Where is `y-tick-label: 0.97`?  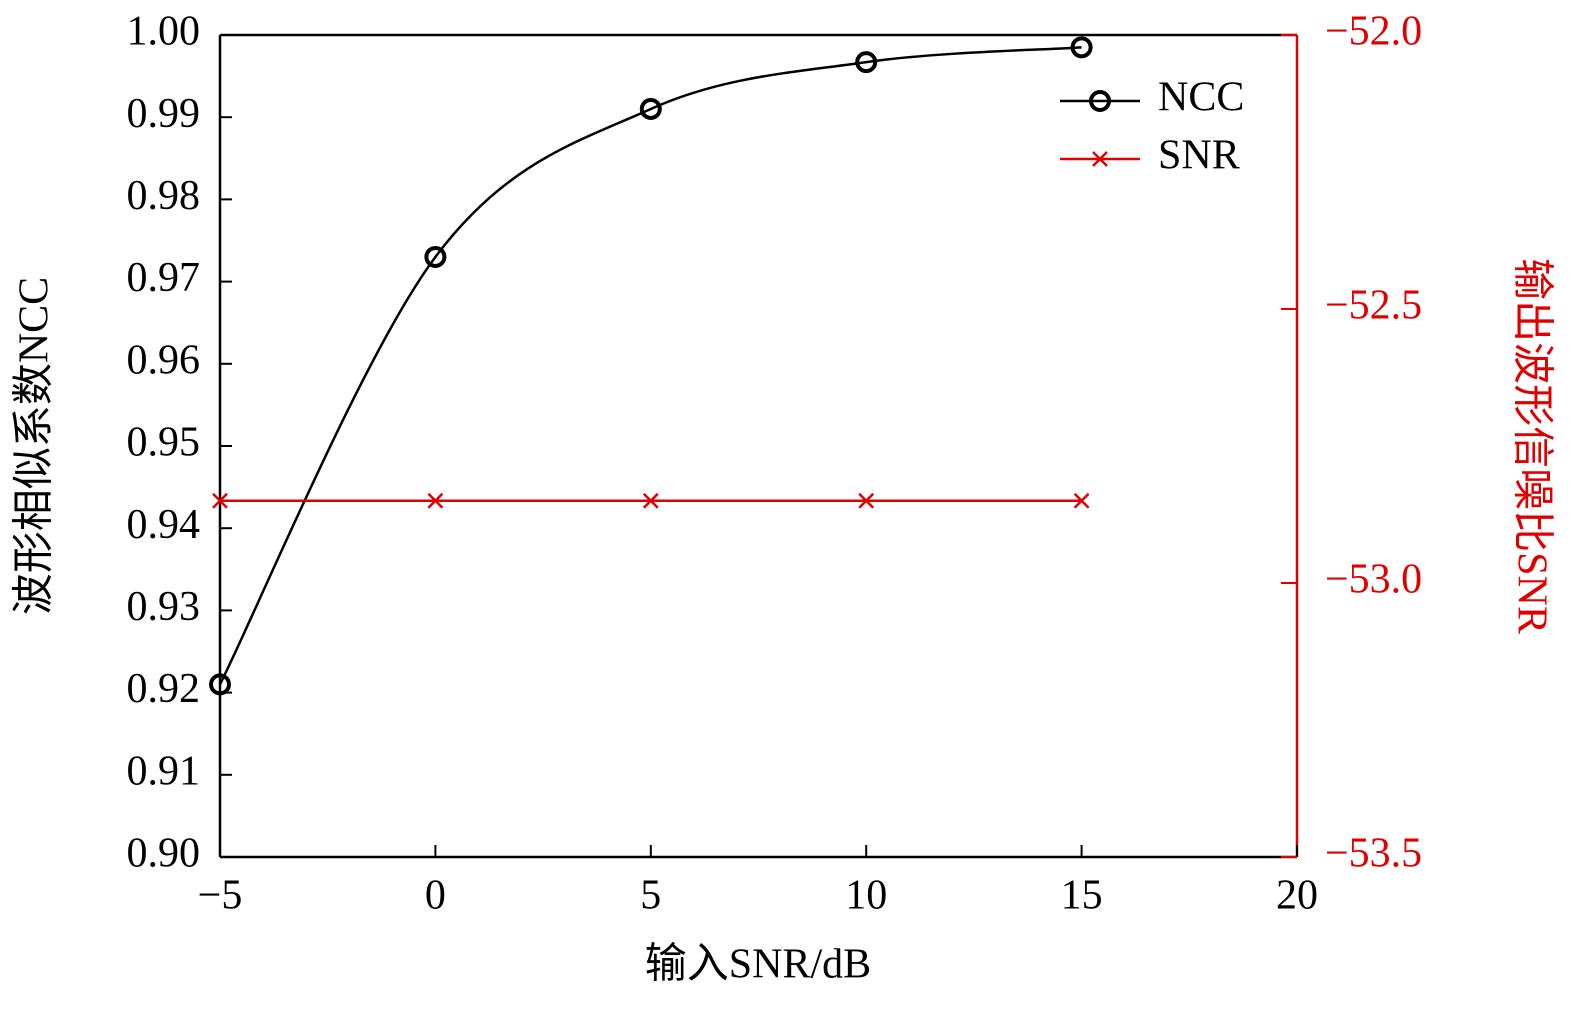
y-tick-label: 0.97 is located at coordinates (164, 278).